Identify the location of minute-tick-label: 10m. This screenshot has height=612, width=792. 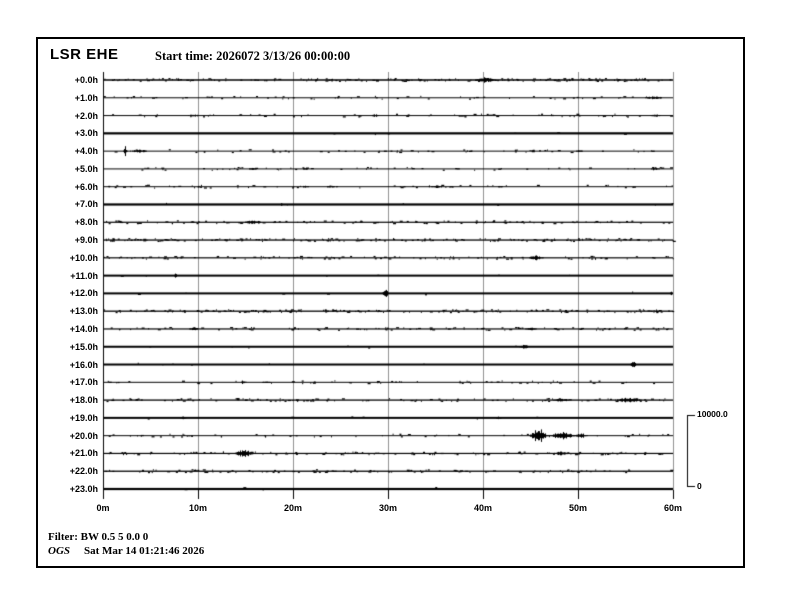
(197, 508).